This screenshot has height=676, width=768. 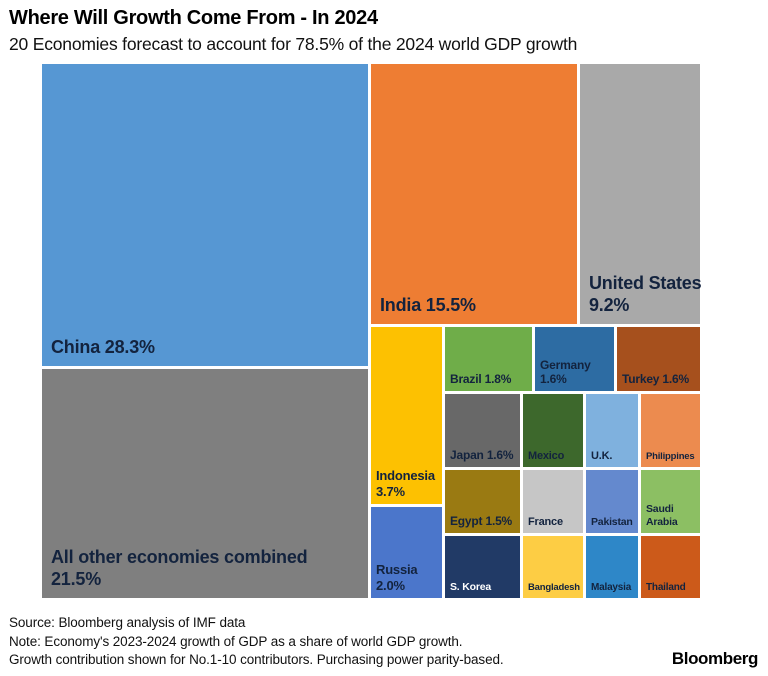 What do you see at coordinates (545, 521) in the screenshot?
I see `treemap-label-france: France` at bounding box center [545, 521].